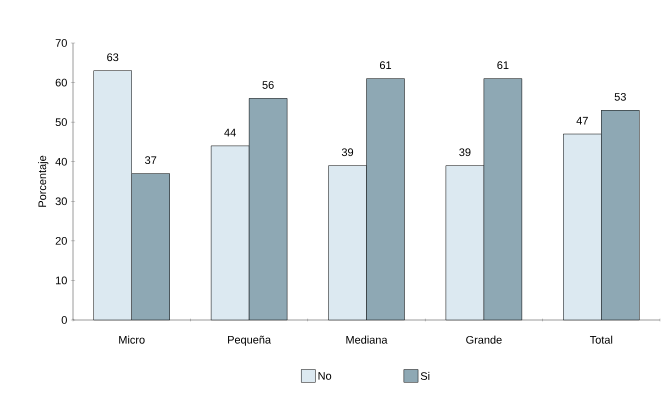 Image resolution: width=669 pixels, height=413 pixels. Describe the element at coordinates (250, 341) in the screenshot. I see `x-tick-label: Pequeña` at that location.